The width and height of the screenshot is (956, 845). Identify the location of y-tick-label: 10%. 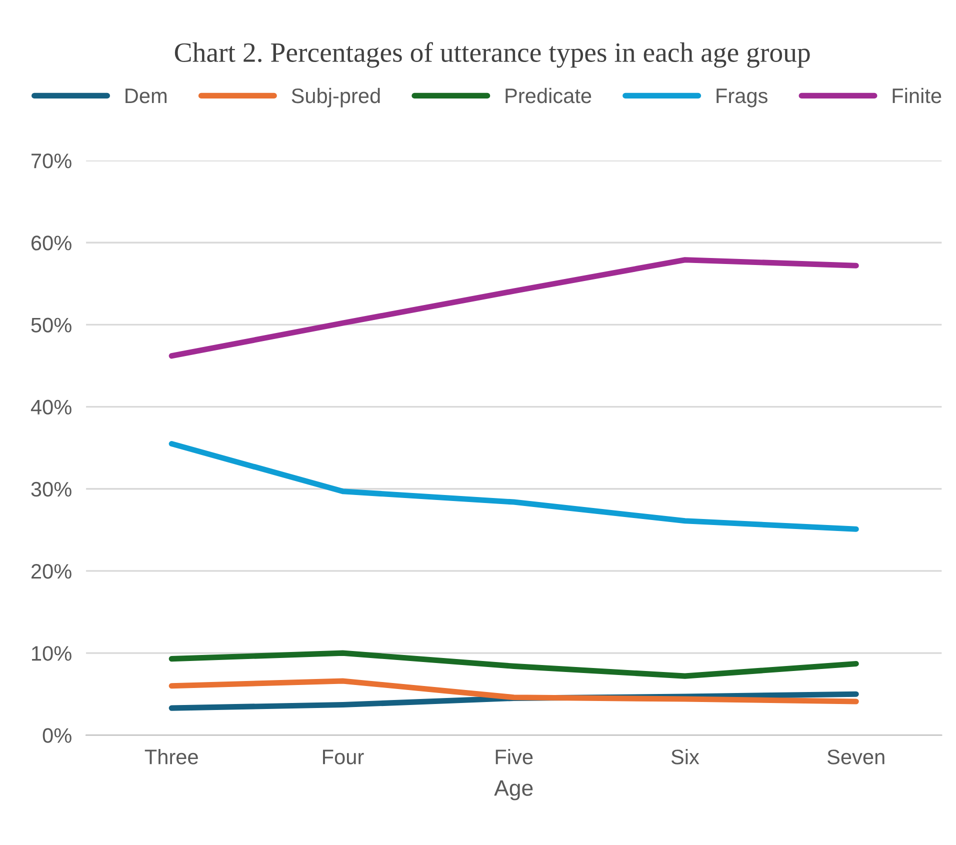
(52, 653).